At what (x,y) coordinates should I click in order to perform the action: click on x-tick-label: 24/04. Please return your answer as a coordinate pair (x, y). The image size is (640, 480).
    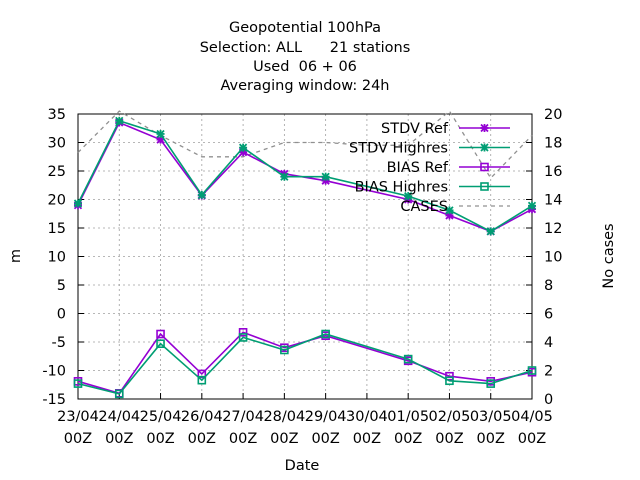
    Looking at the image, I should click on (119, 417).